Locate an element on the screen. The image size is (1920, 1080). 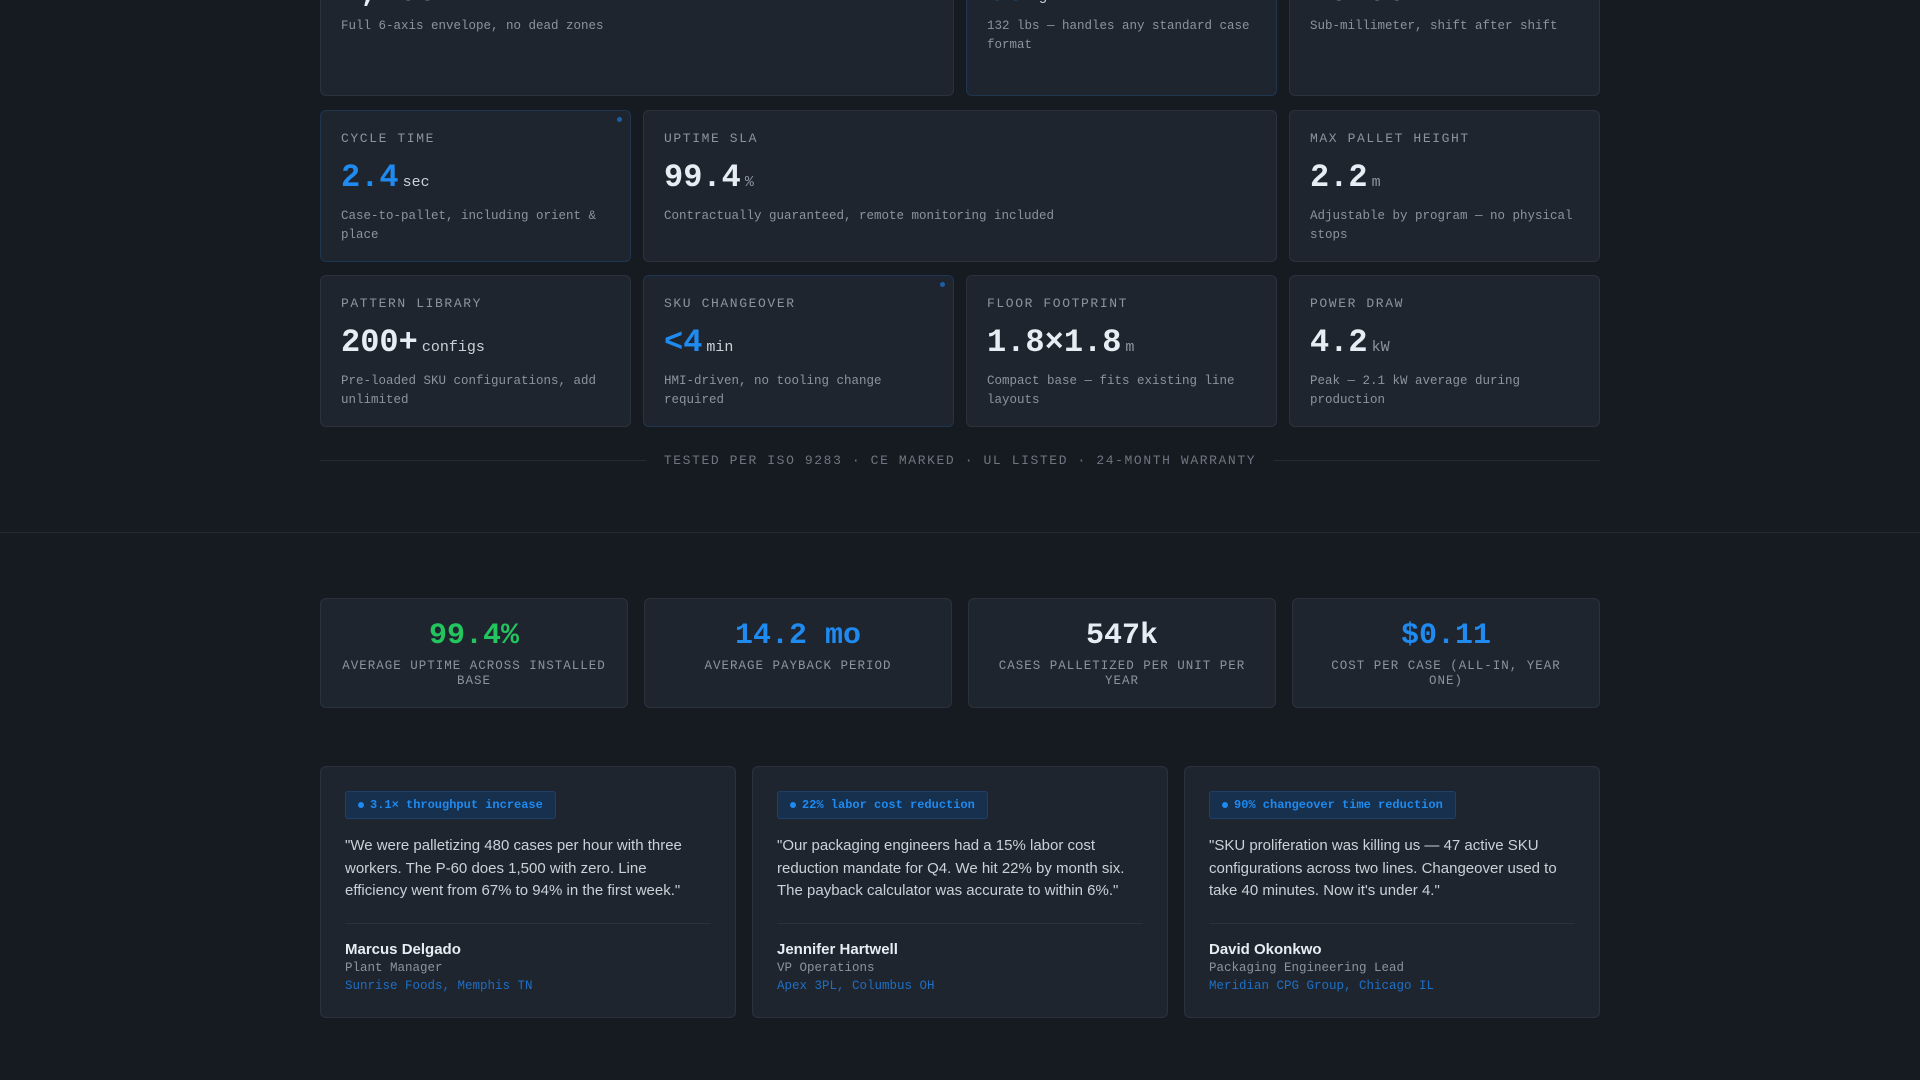
spec-label: POWER DRAW is located at coordinates (1357, 303).